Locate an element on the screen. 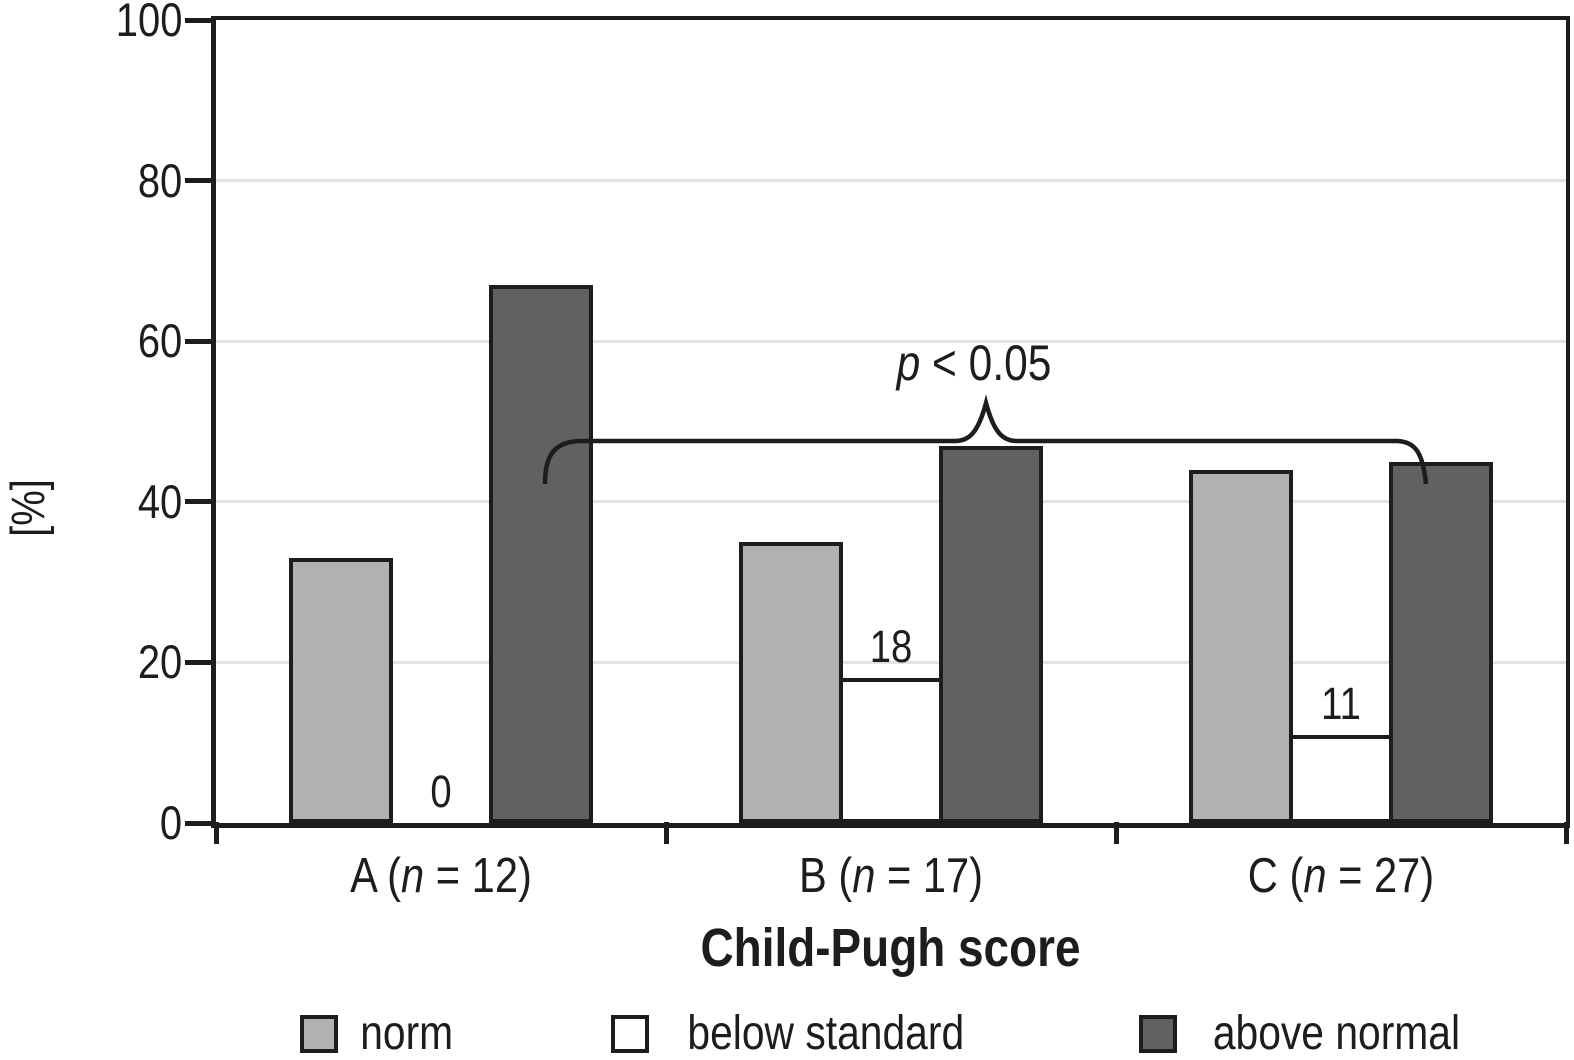 The width and height of the screenshot is (1574, 1060). p-value-text: < 0.05 is located at coordinates (986, 363).